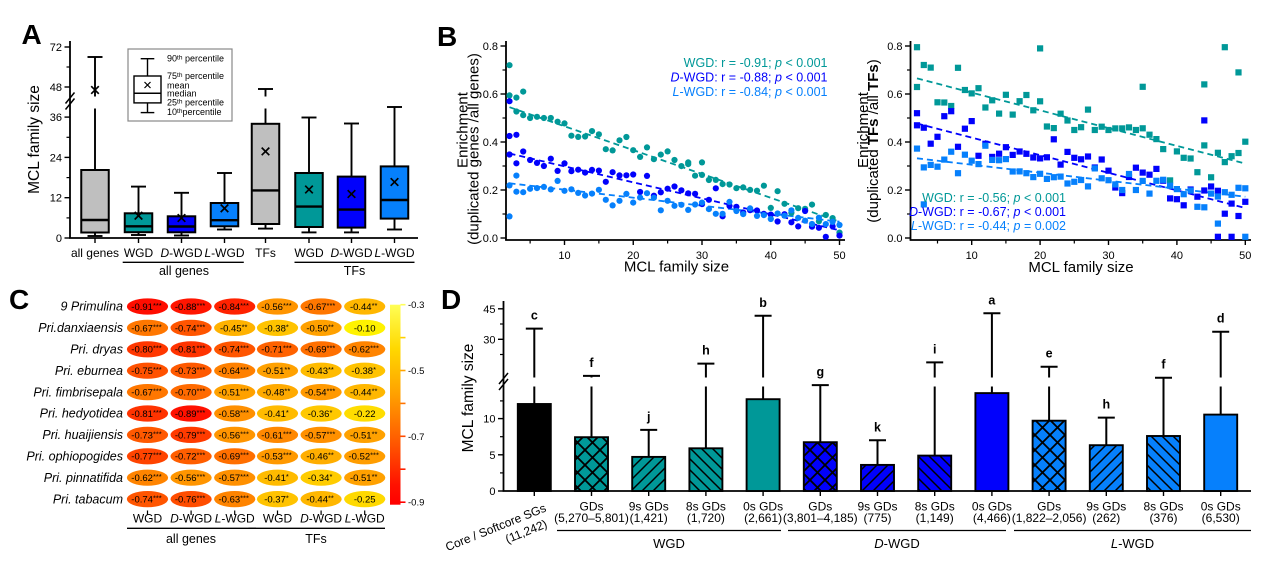 This screenshot has width=1268, height=566. I want to click on svg-text: i, so click(934, 349).